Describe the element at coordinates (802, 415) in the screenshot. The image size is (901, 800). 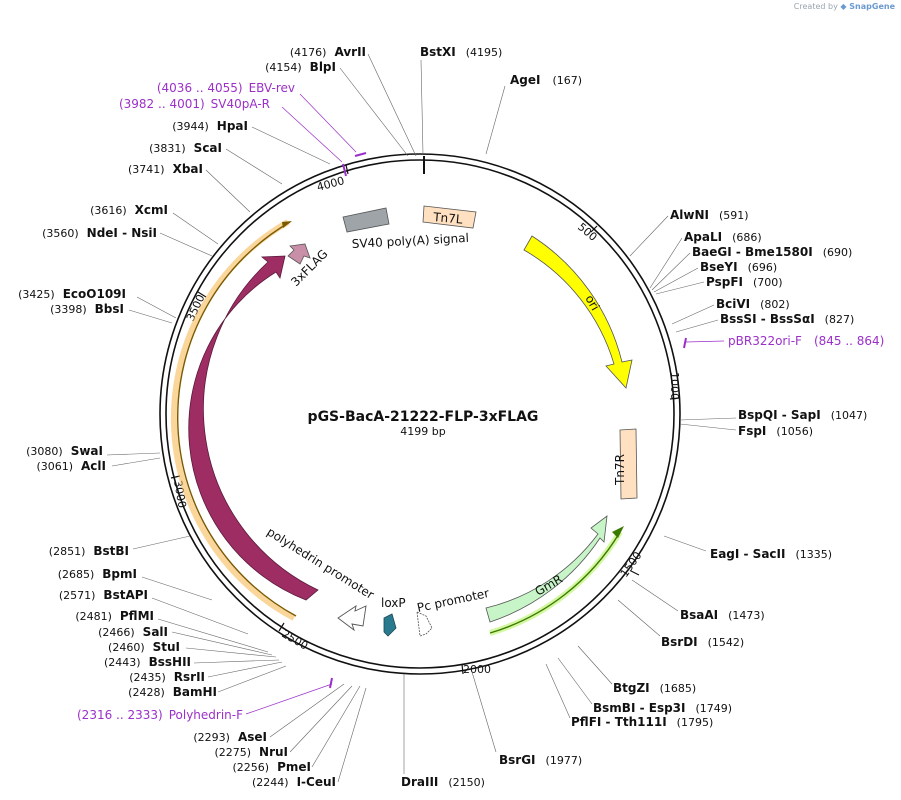
I see `site-bspqi-sapi: BspQI - SapI (1047)` at that location.